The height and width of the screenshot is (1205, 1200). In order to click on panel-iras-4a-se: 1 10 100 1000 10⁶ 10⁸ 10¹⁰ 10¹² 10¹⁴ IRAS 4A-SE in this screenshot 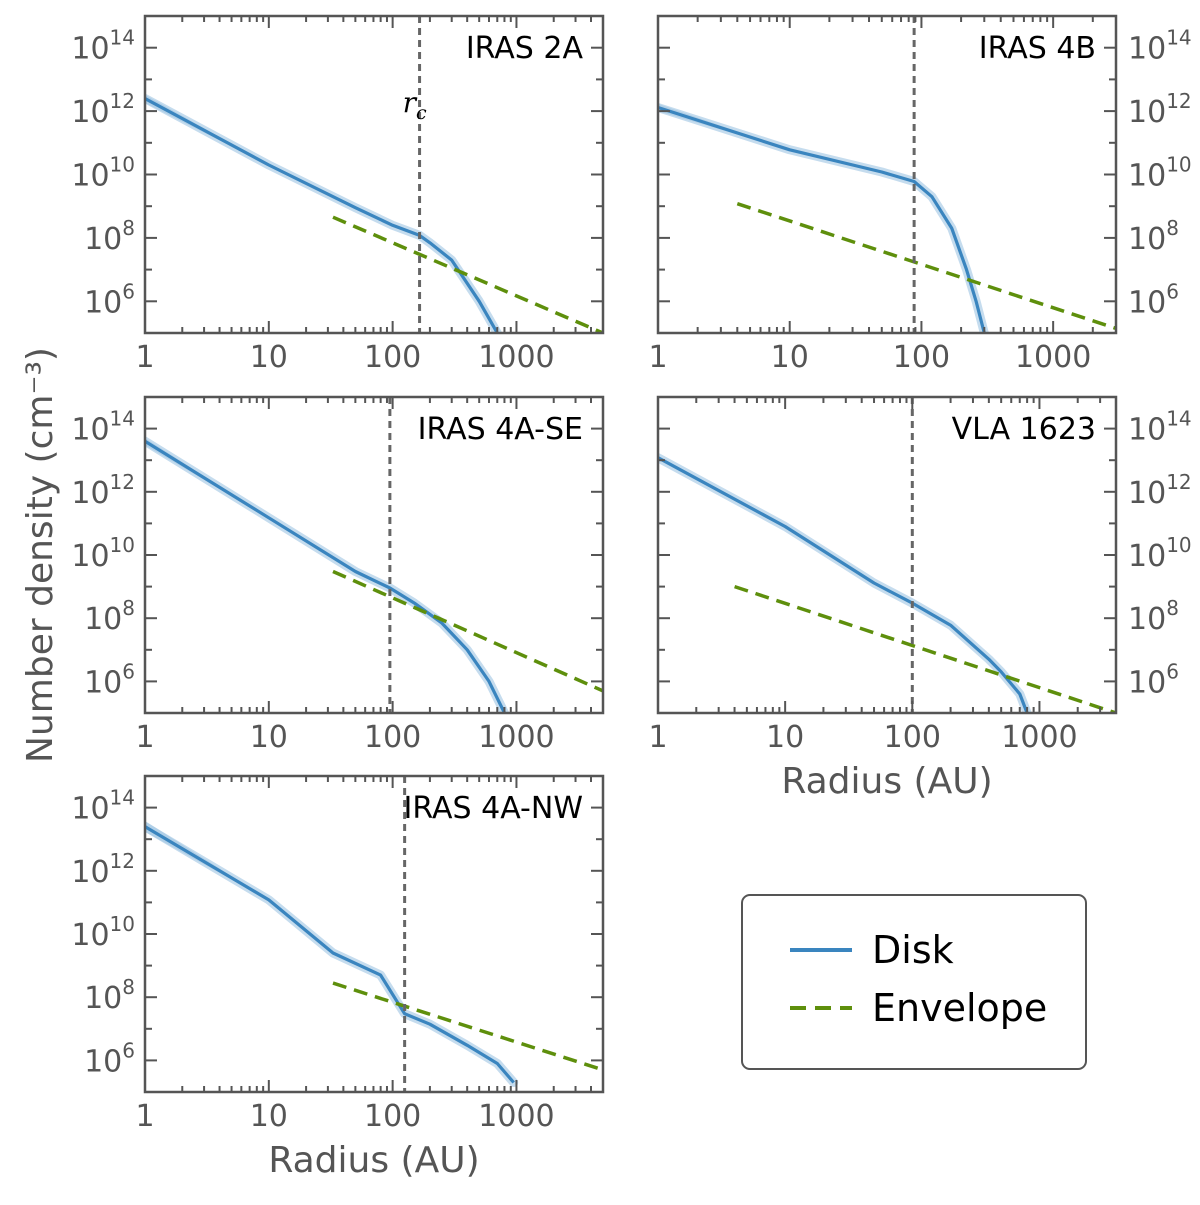, I will do `click(338, 575)`.